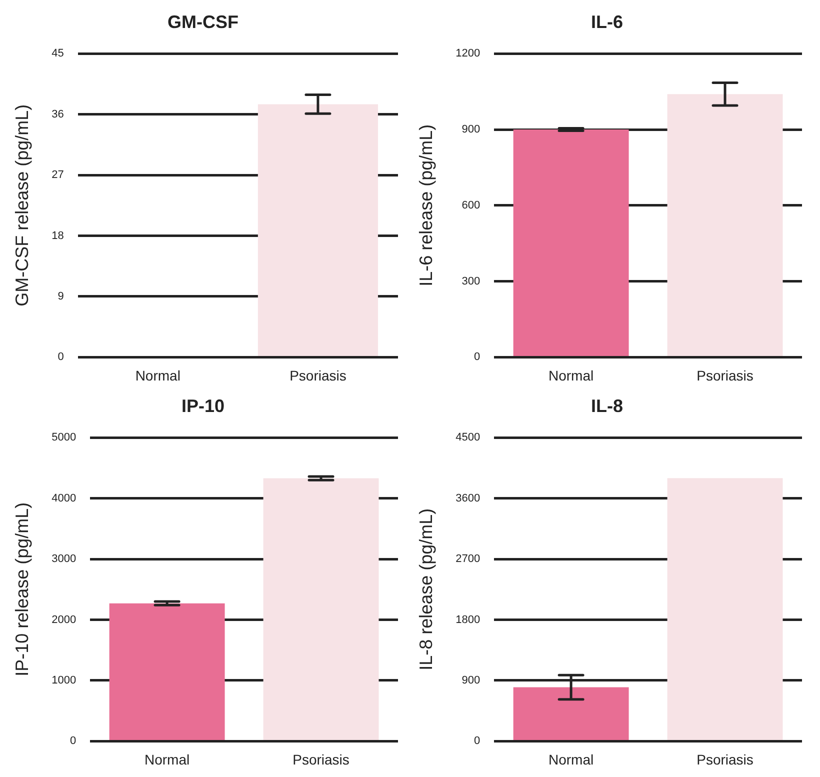  What do you see at coordinates (58, 236) in the screenshot?
I see `y-tick-label: 18` at bounding box center [58, 236].